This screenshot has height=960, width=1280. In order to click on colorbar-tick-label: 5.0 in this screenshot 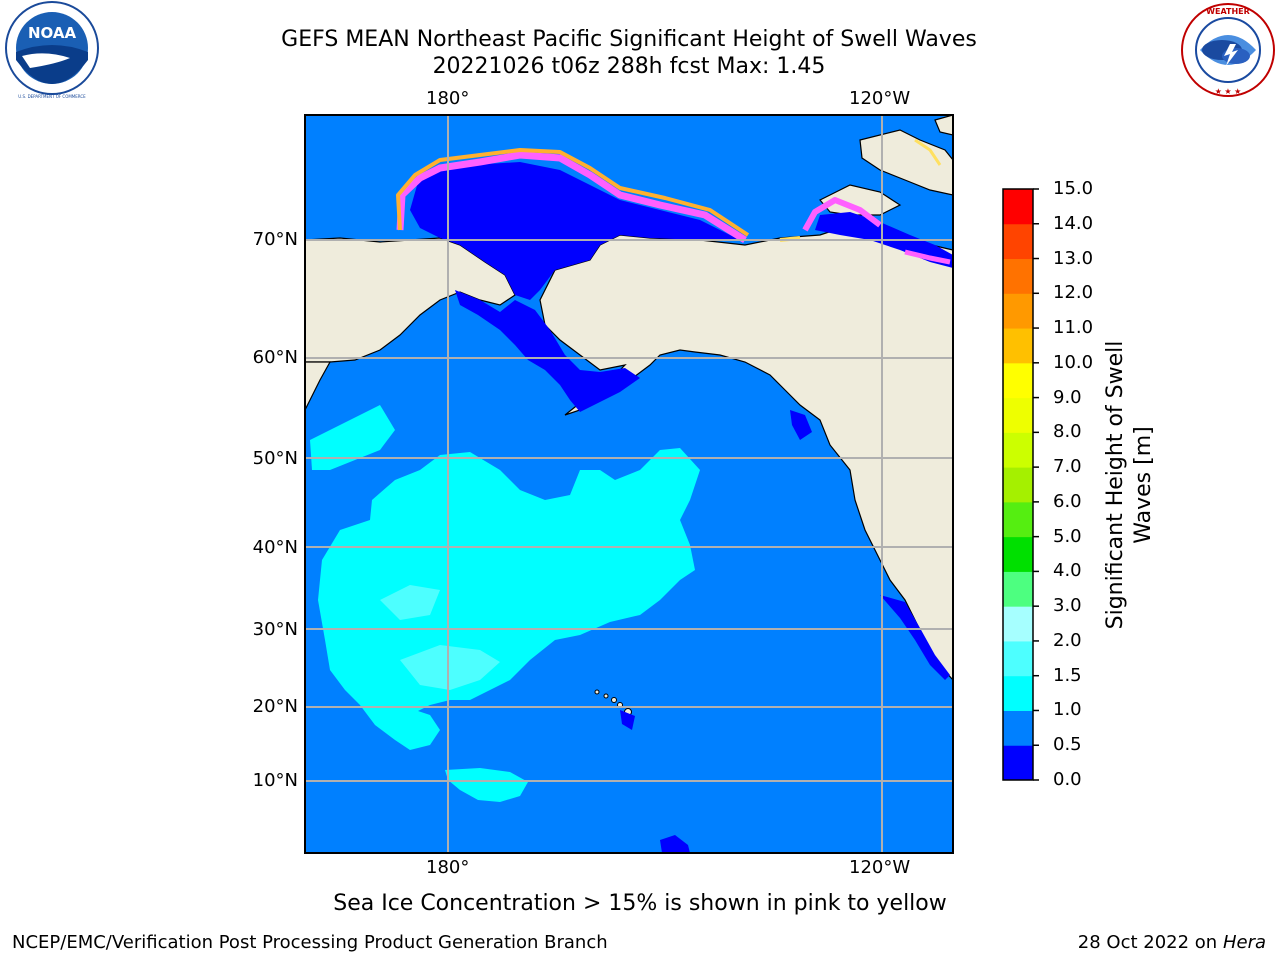, I will do `click(1067, 536)`.